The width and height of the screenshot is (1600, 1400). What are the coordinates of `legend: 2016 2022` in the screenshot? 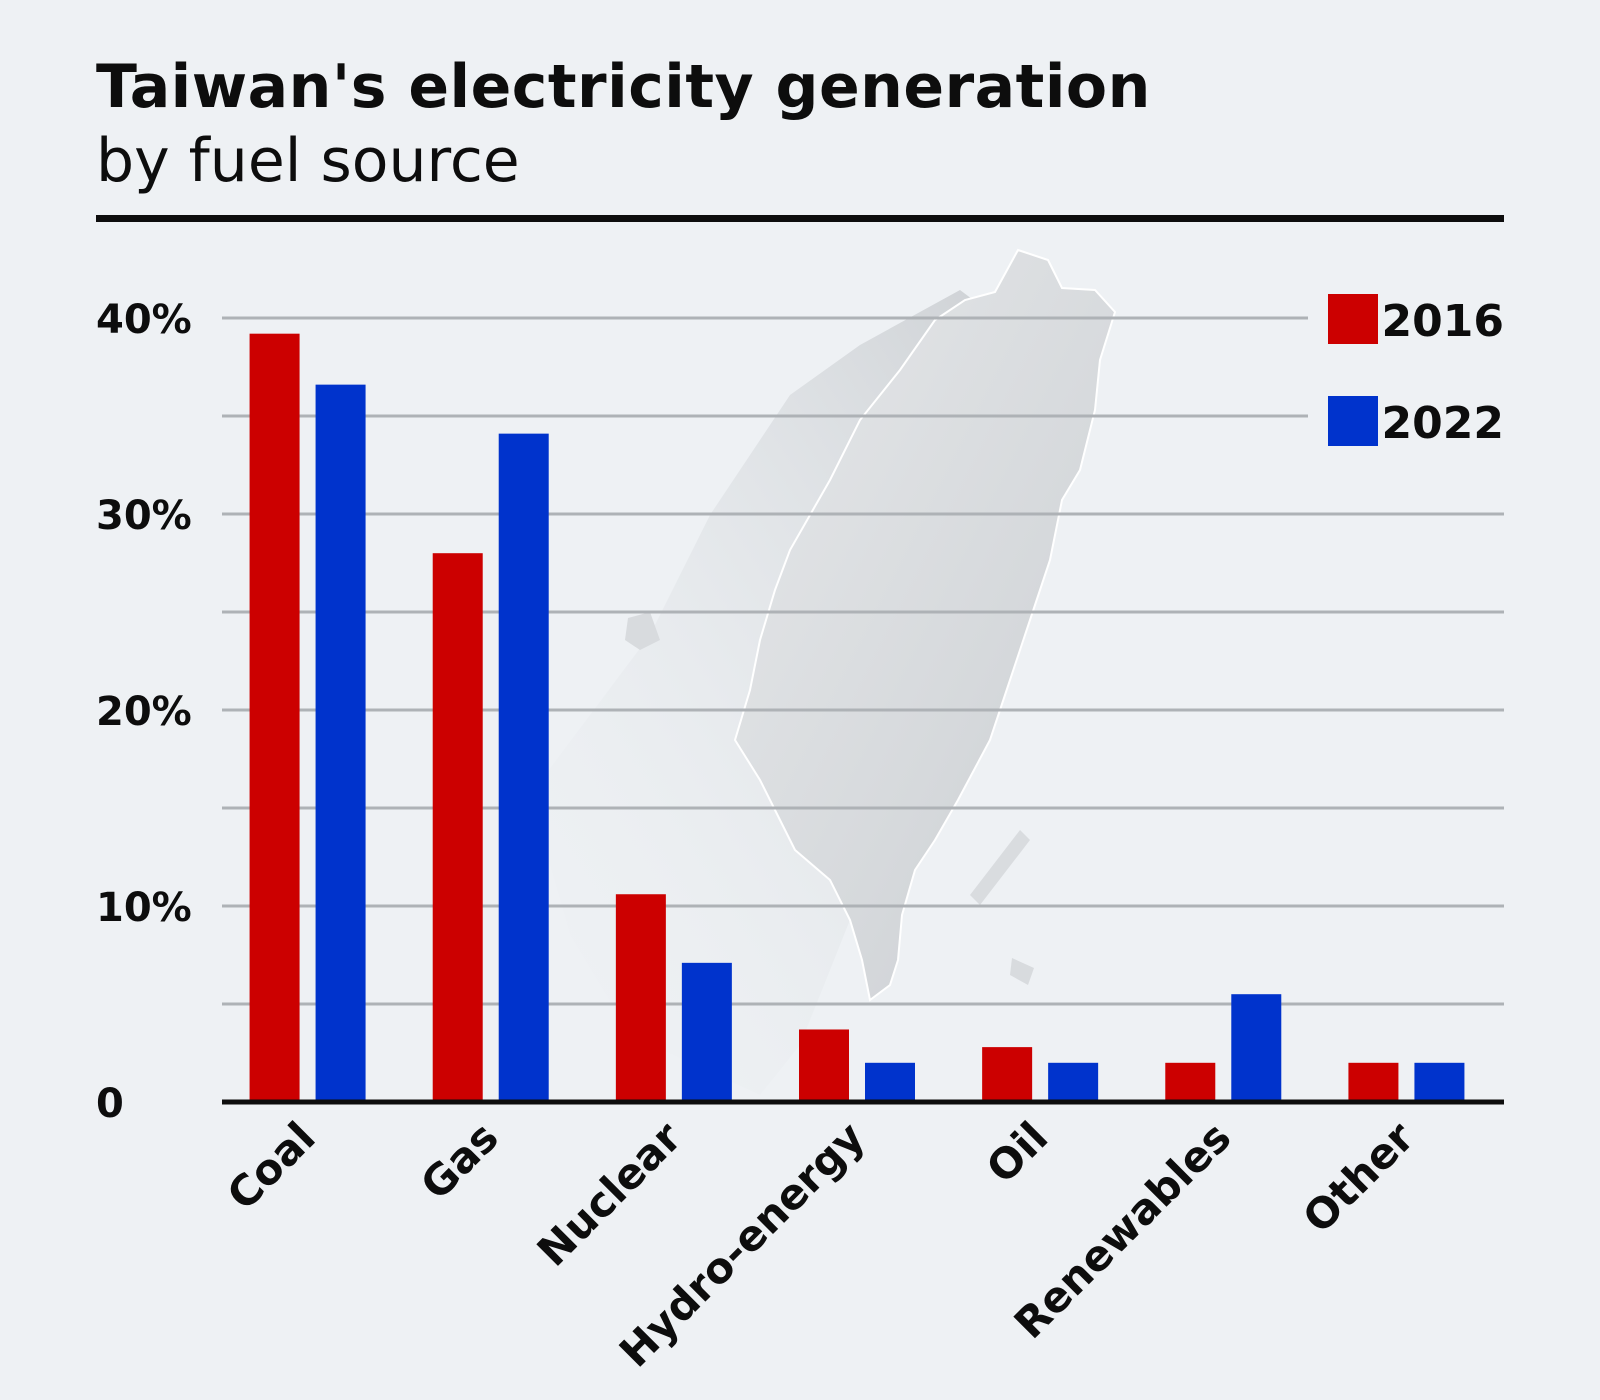 It's located at (1416, 371).